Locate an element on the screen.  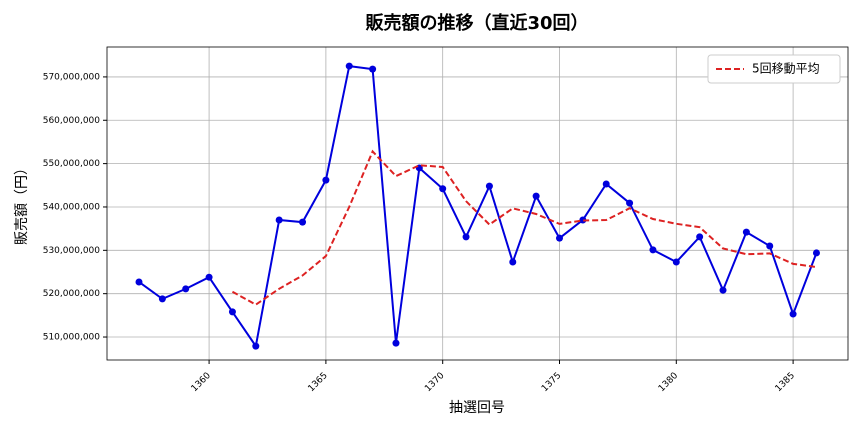
x-tick-label: 1380 is located at coordinates (668, 382).